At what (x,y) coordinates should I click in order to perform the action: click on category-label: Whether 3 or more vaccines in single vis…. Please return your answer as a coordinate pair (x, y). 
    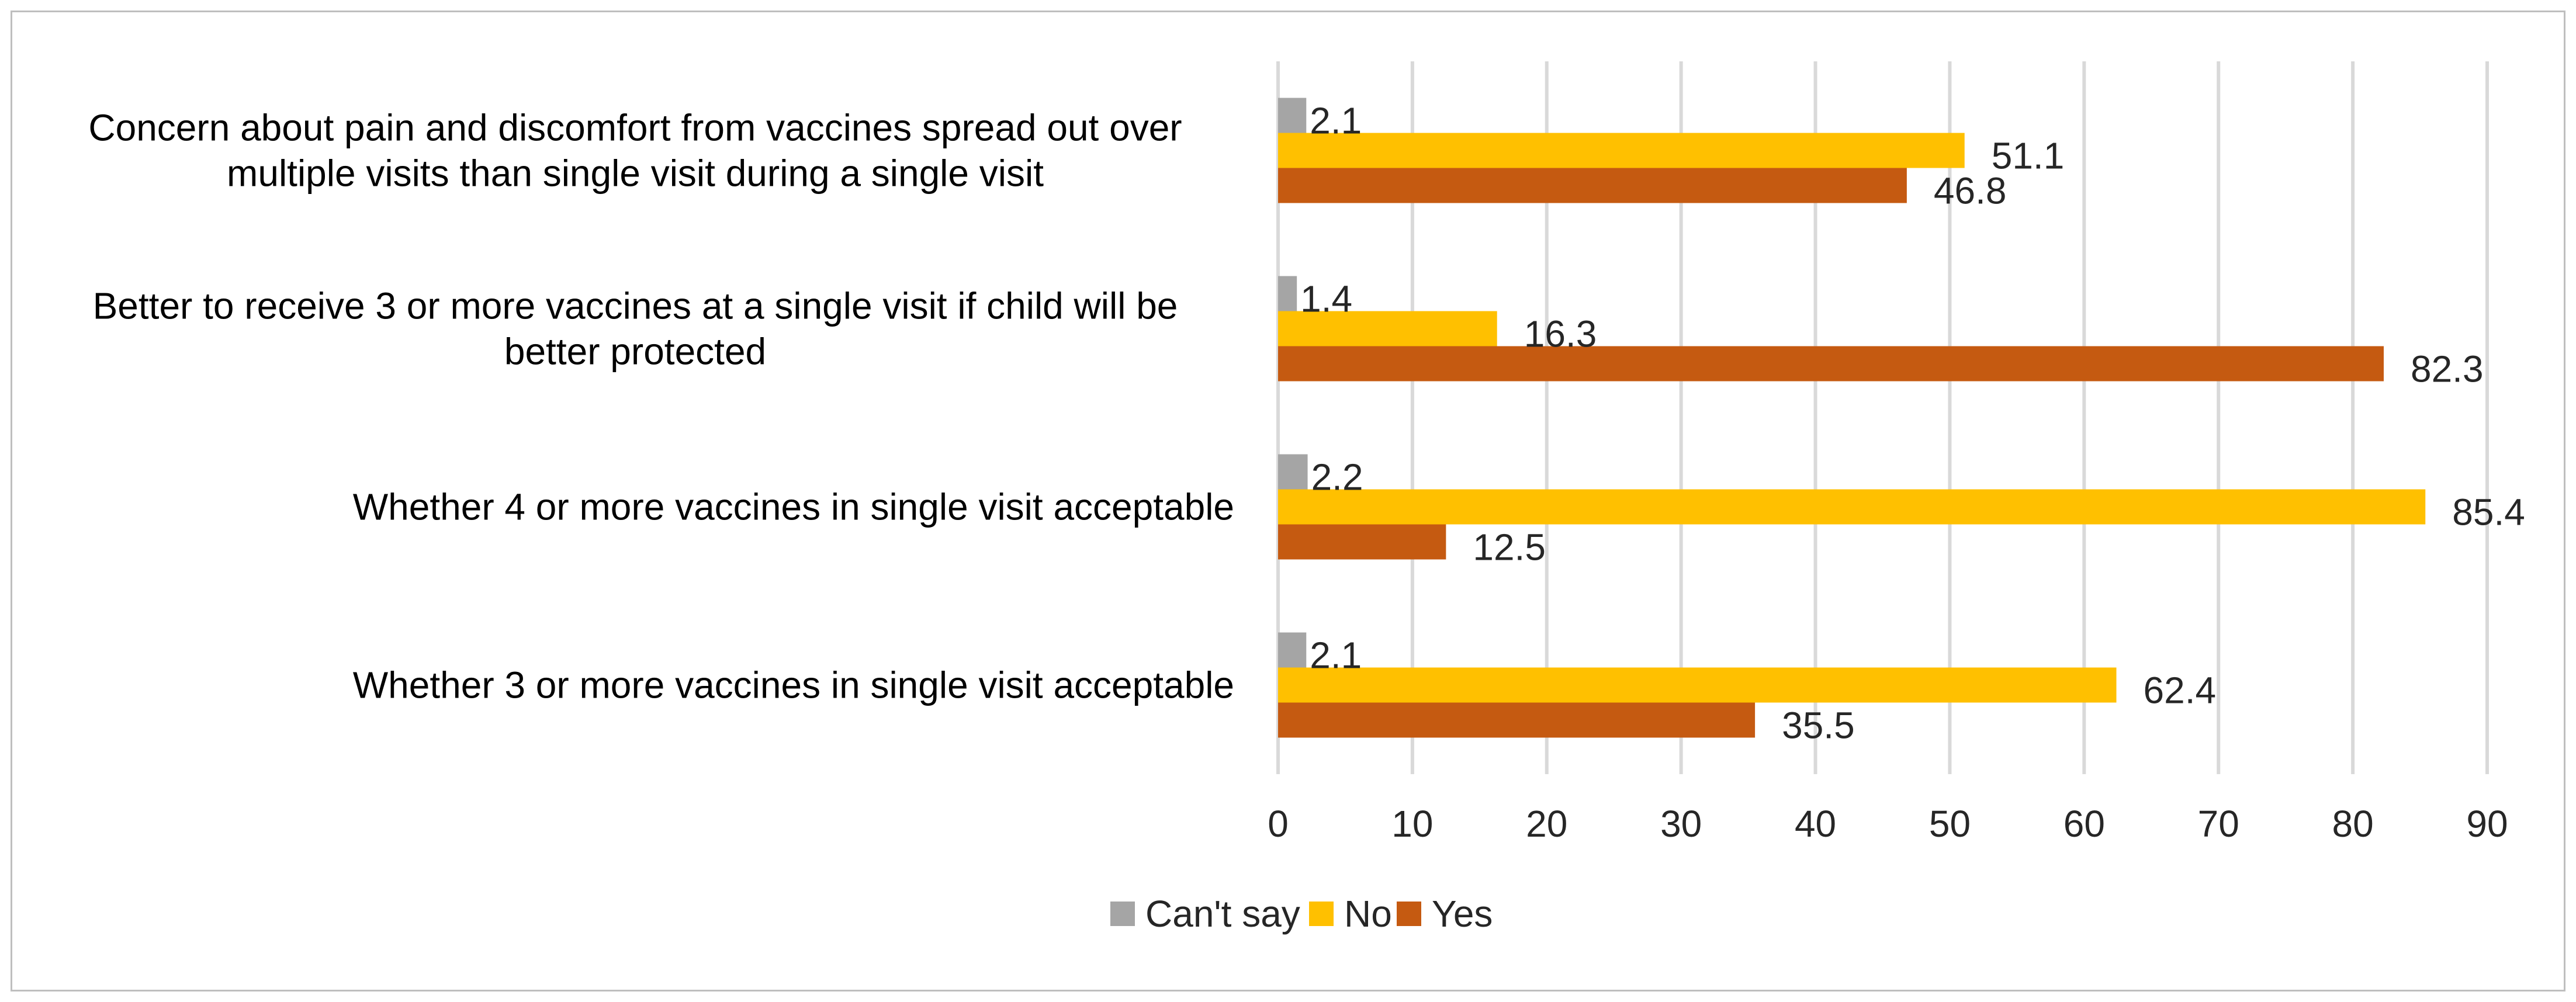
    Looking at the image, I should click on (793, 685).